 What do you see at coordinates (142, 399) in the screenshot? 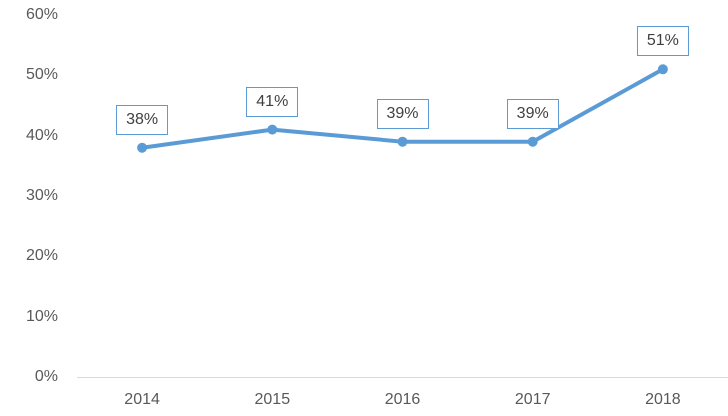
I see `x-tick-label: 2014` at bounding box center [142, 399].